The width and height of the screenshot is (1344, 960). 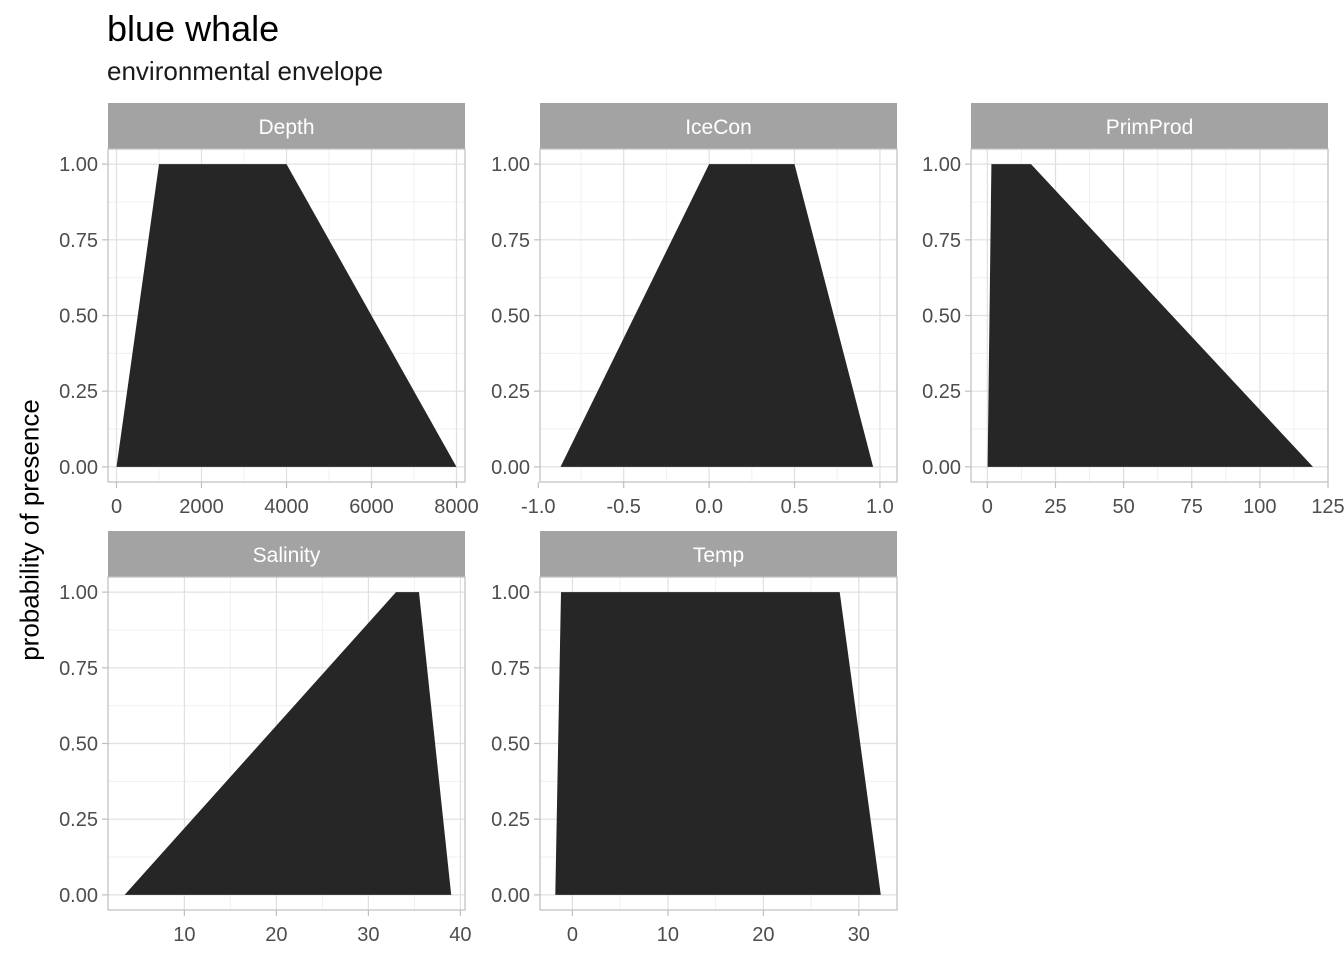 What do you see at coordinates (1123, 507) in the screenshot?
I see `x-tick-label: 50` at bounding box center [1123, 507].